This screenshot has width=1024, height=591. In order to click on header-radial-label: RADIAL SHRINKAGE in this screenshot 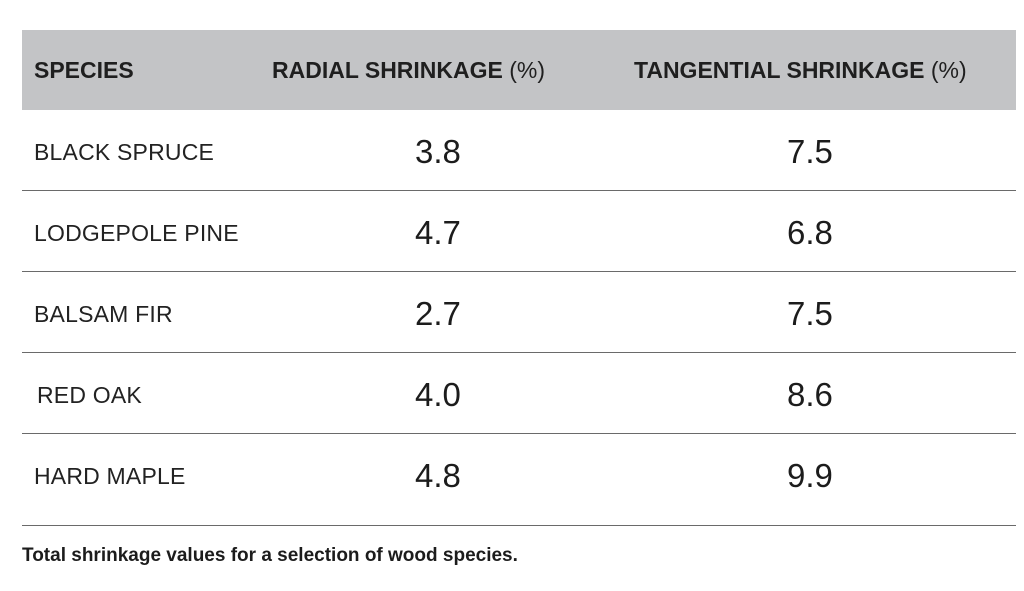, I will do `click(387, 70)`.